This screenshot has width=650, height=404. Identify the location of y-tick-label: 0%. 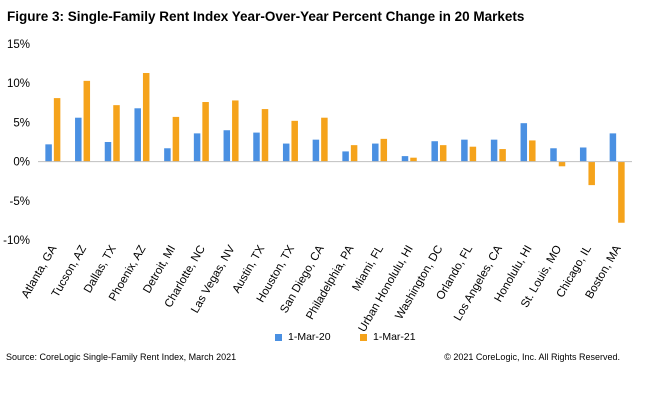
(21, 163).